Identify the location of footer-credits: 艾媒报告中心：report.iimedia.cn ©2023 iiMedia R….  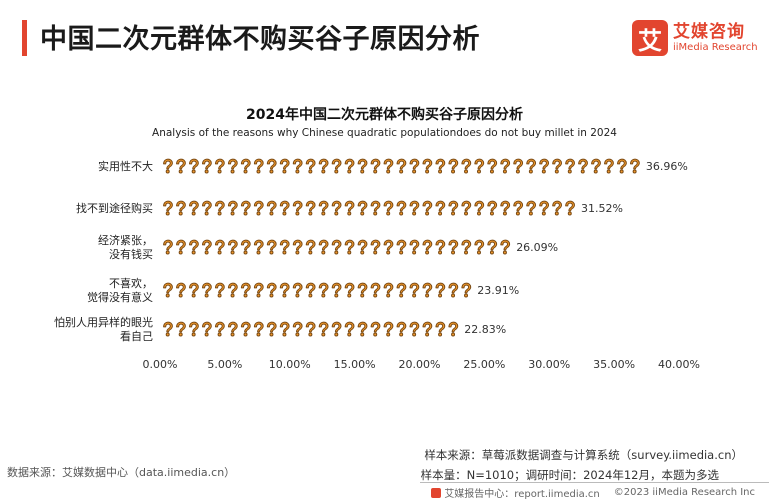
(593, 492).